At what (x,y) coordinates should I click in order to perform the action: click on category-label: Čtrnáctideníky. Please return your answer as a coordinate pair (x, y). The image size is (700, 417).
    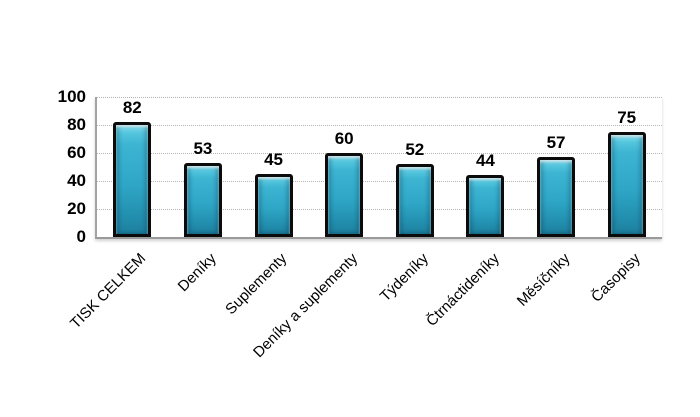
    Looking at the image, I should click on (462, 290).